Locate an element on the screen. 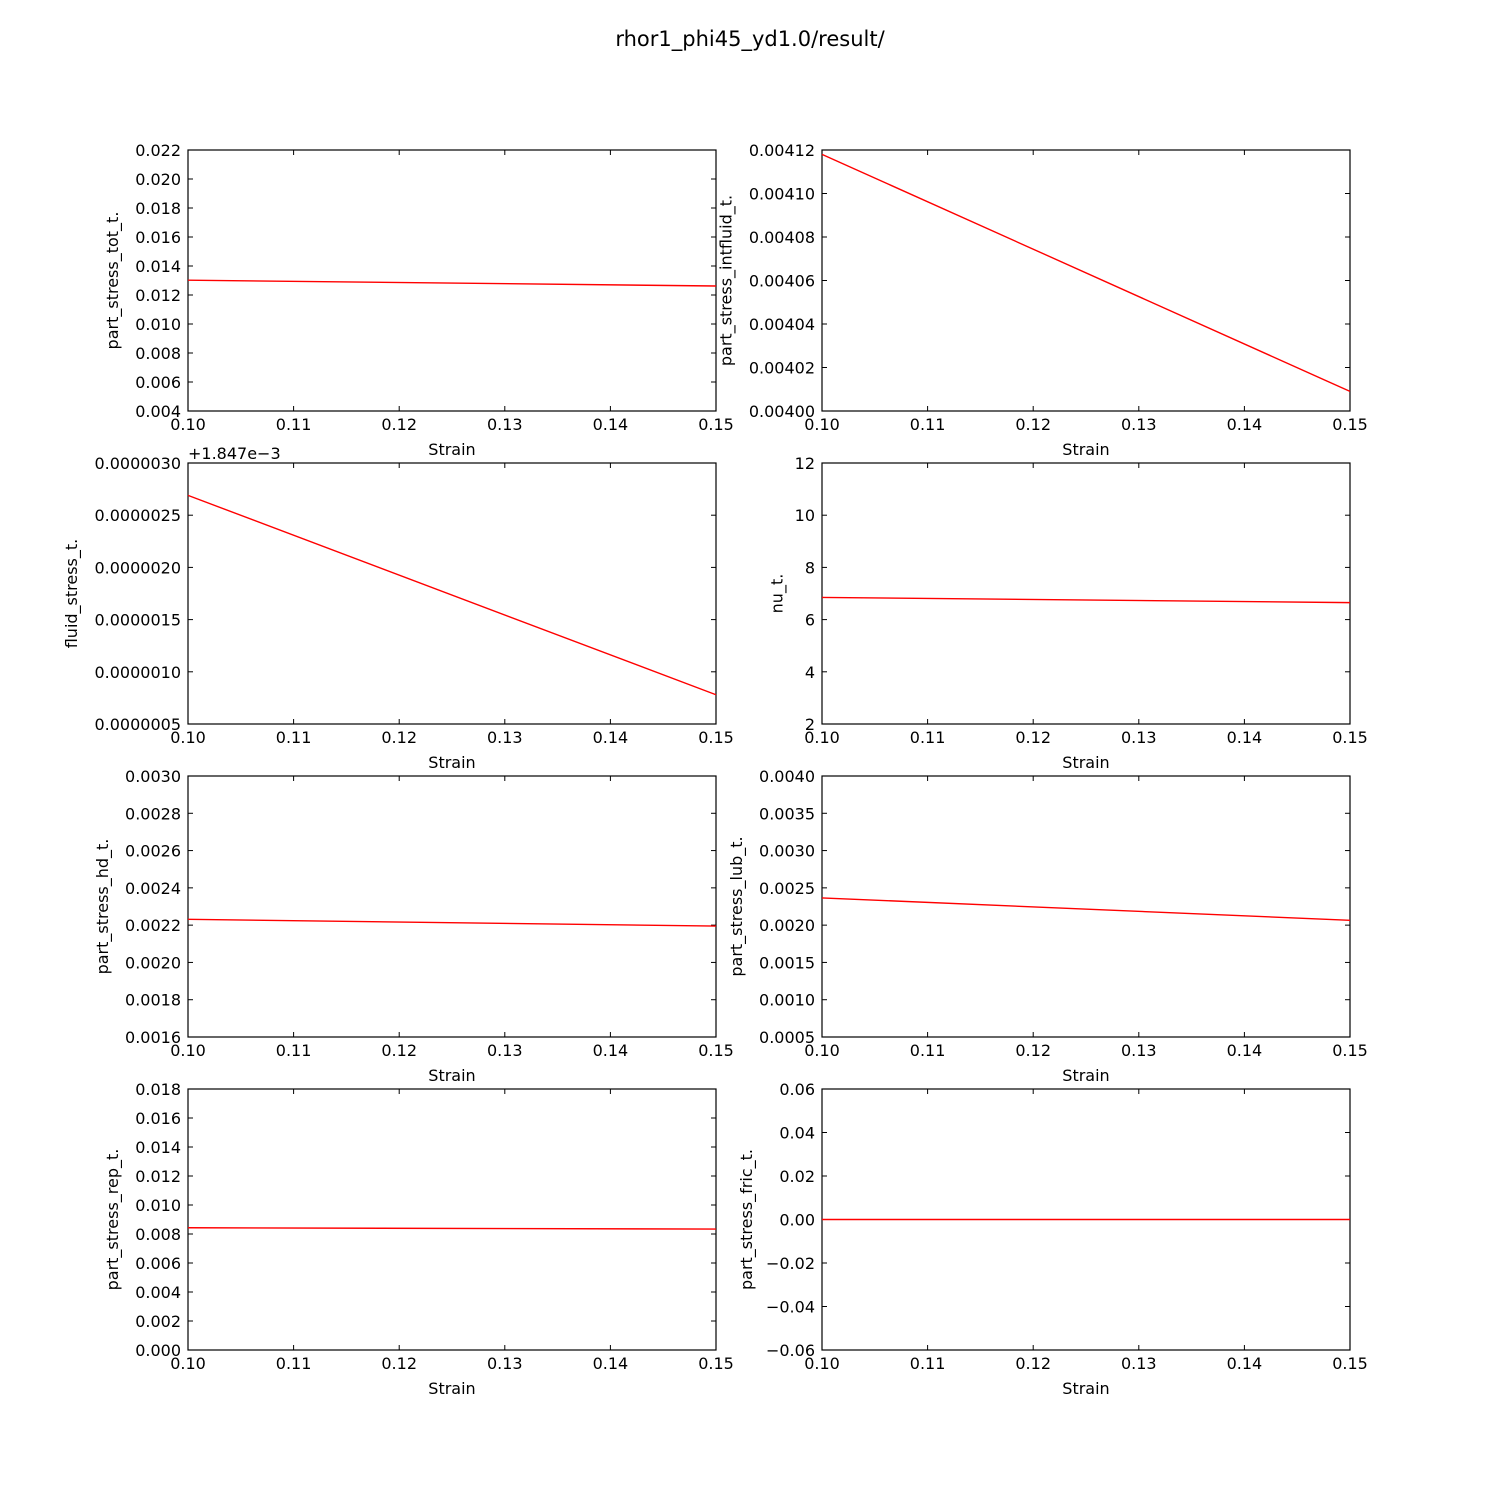  y-tick-label: −0.06 is located at coordinates (790, 1350).